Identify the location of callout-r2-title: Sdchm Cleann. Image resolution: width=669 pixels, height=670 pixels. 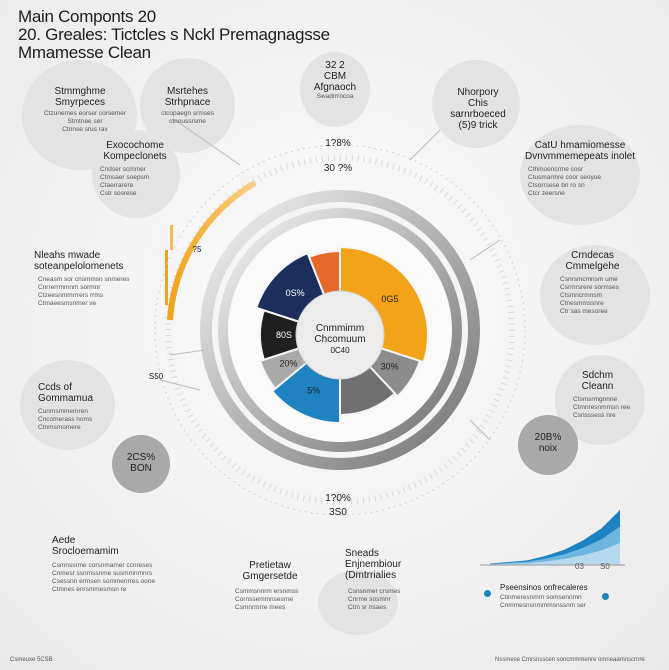
(597, 381).